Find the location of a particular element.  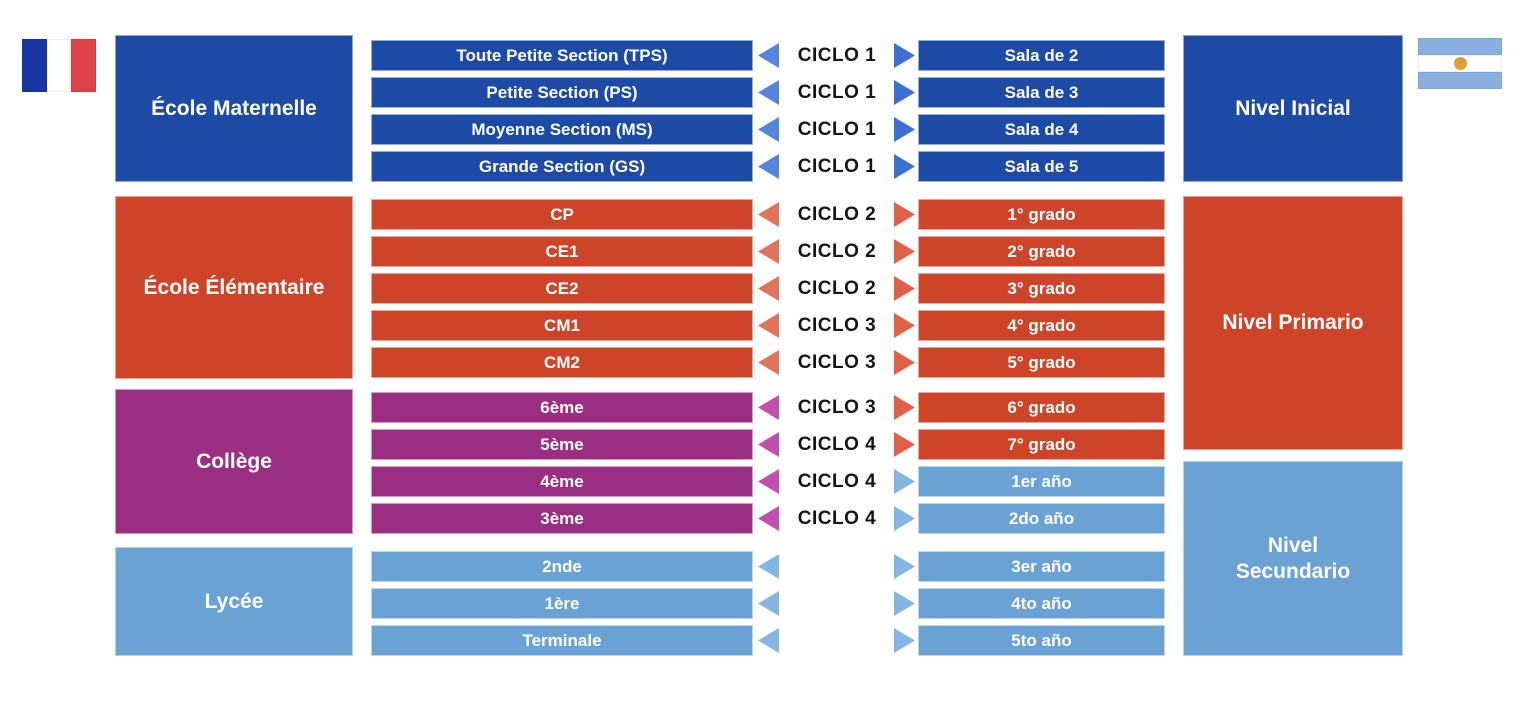

grade-row: Grande Section (GS) CICLO 1 Sala de 5 is located at coordinates (768, 166).